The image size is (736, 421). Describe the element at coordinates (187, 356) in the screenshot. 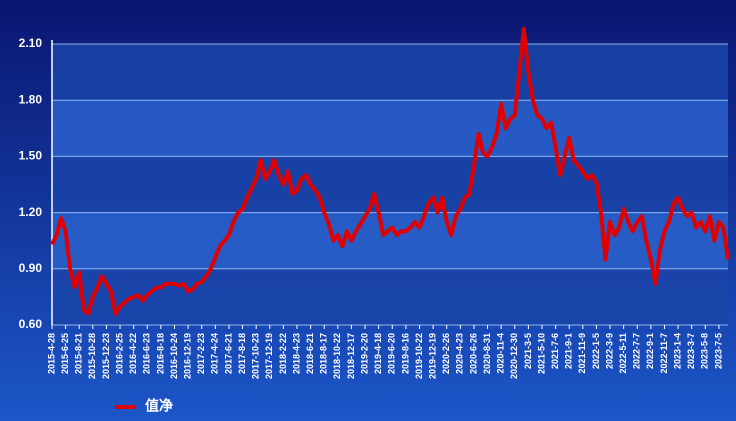

I see `x-tick-label: 2016-12-19` at that location.